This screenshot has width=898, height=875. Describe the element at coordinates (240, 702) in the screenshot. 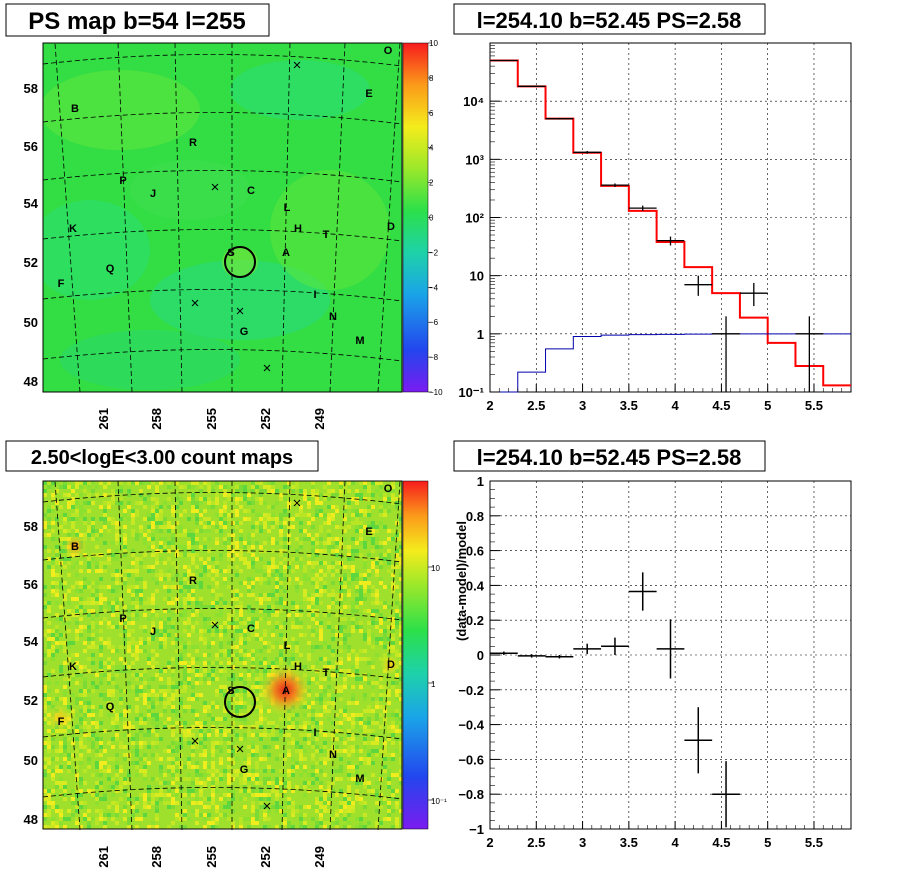

I see `count-roi-circle` at that location.